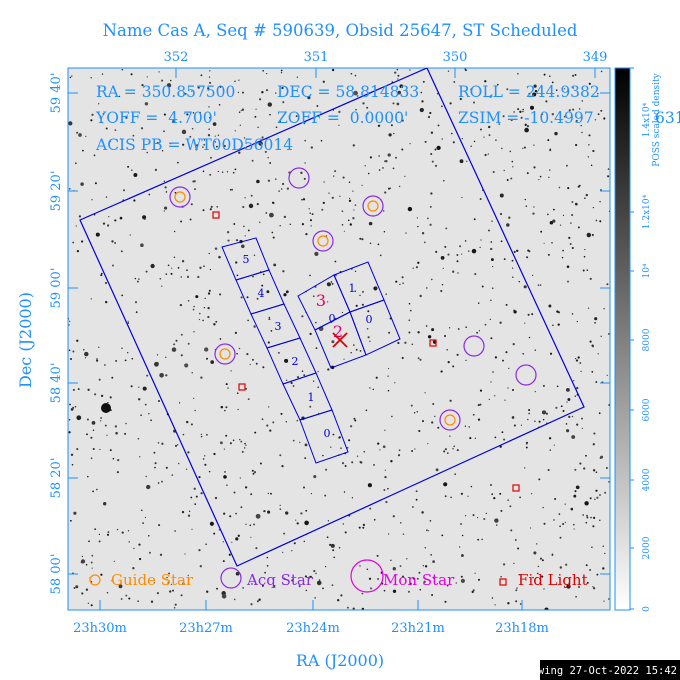  Describe the element at coordinates (553, 580) in the screenshot. I see `legend-fid-label: Fid Light` at that location.